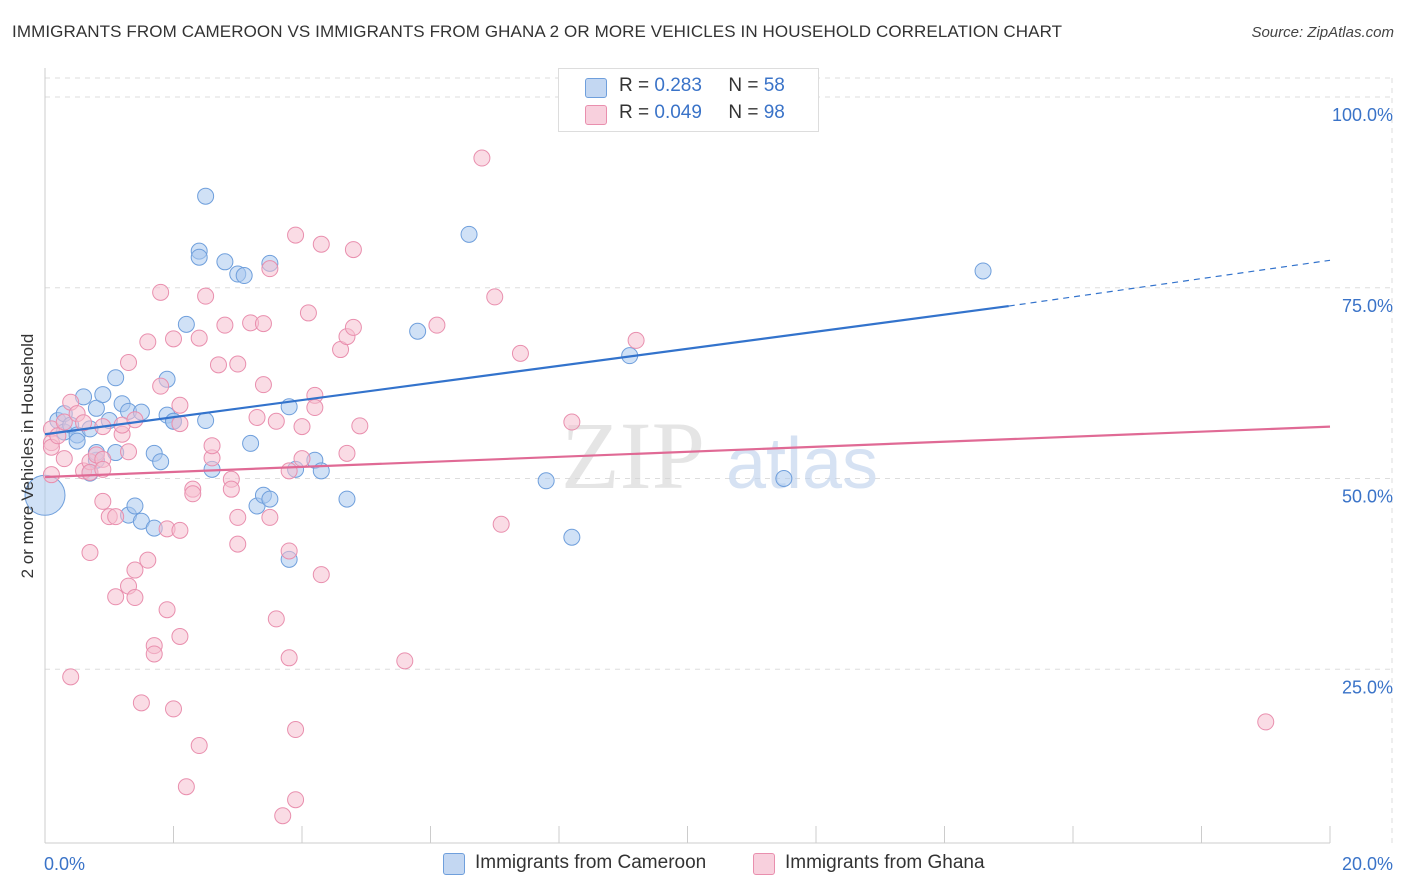  What do you see at coordinates (743, 112) in the screenshot?
I see `legend-n-label: N =` at bounding box center [743, 112].